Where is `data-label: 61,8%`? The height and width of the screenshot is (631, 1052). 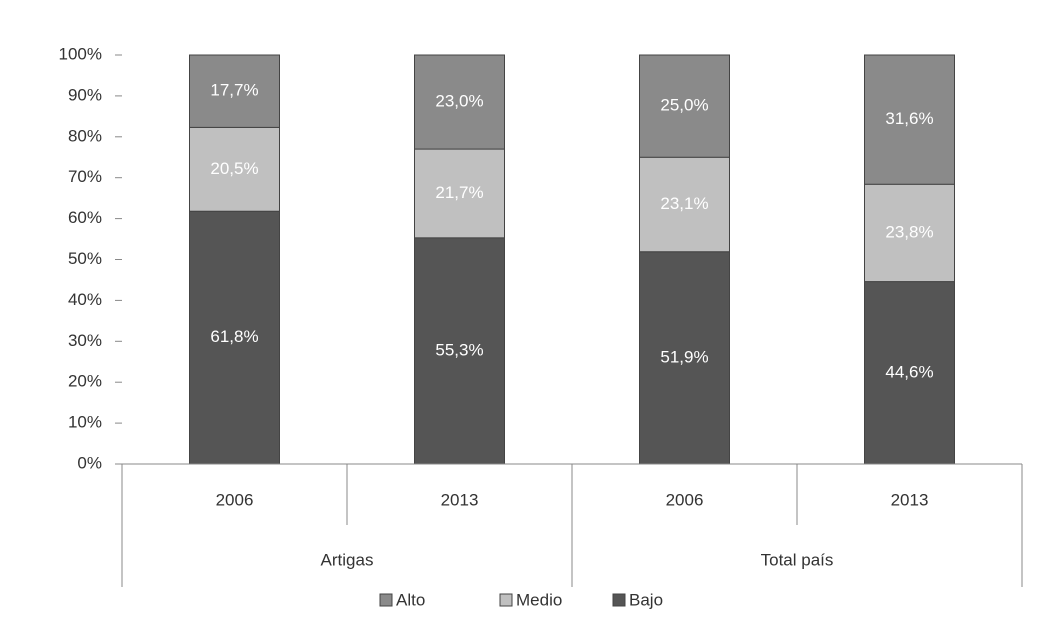
data-label: 61,8% is located at coordinates (234, 336).